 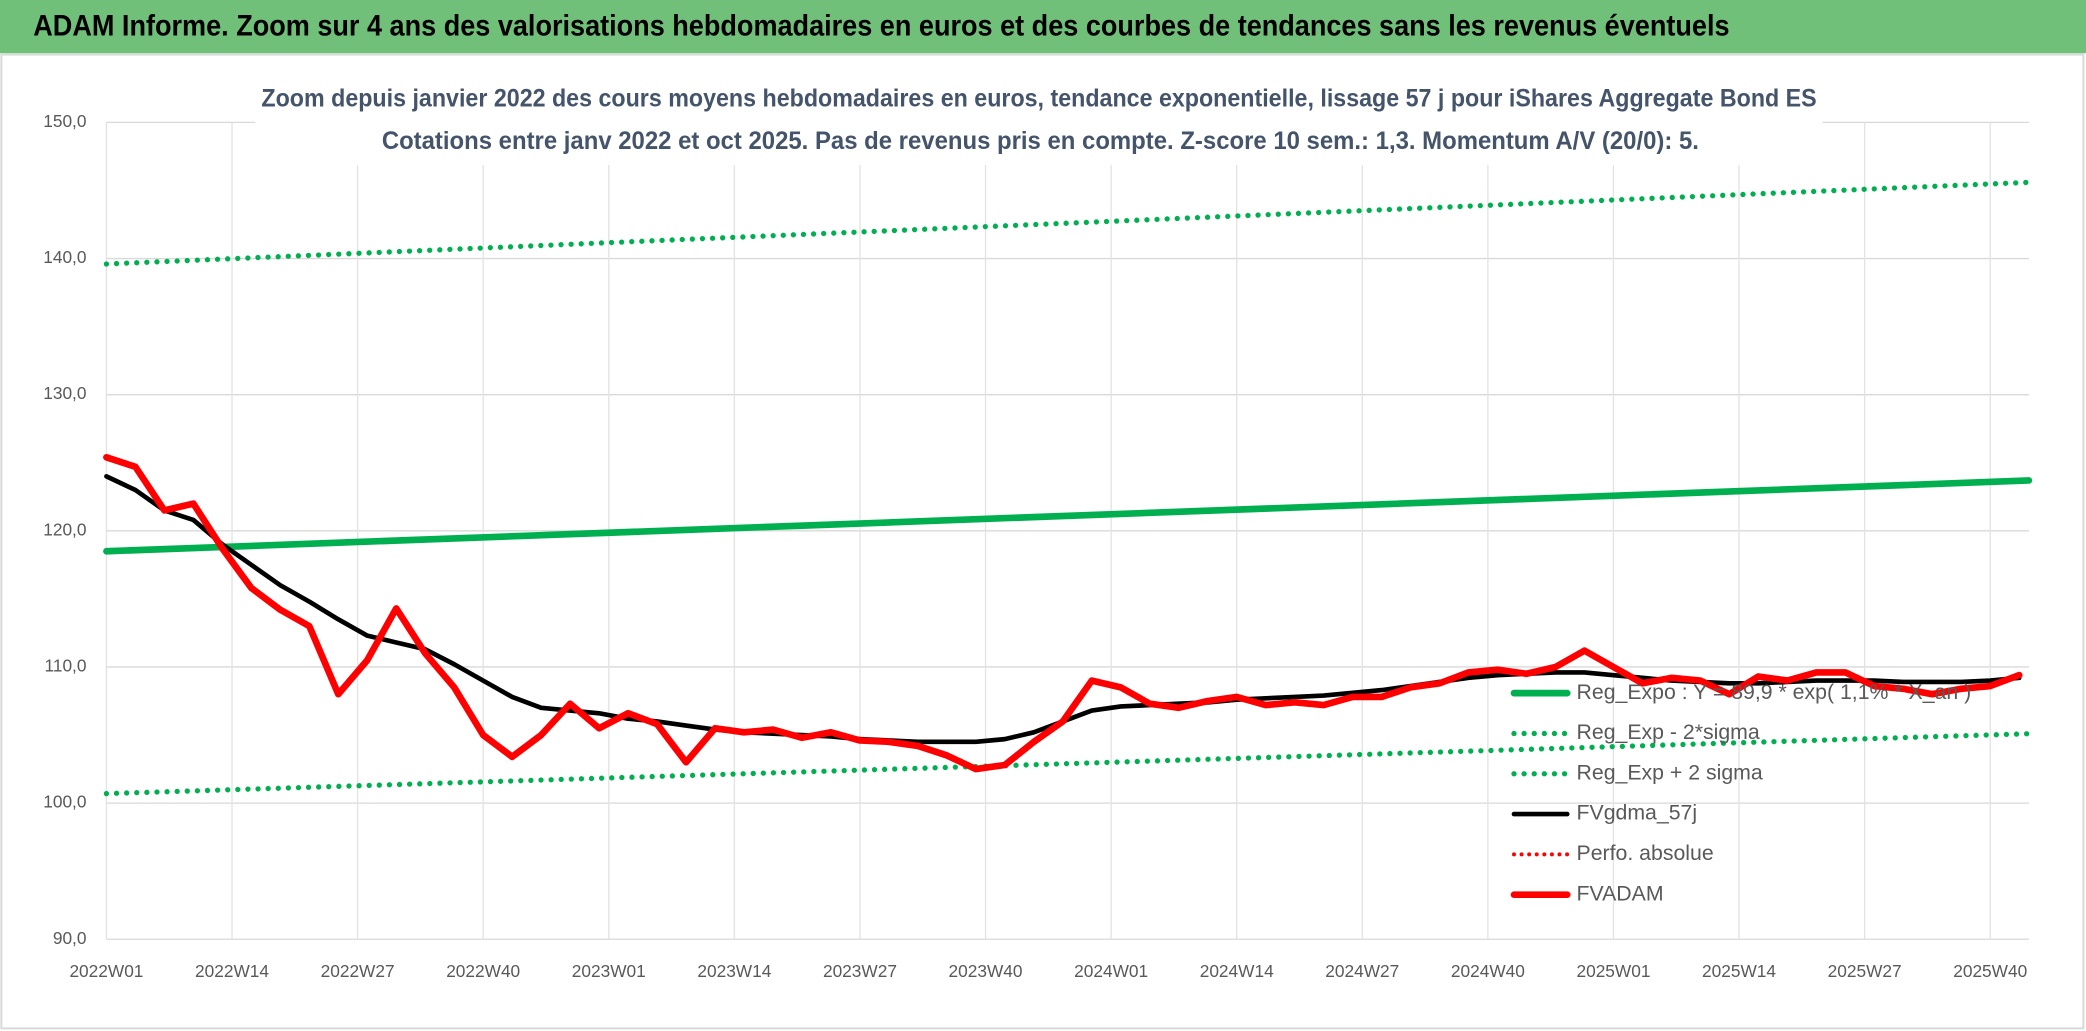 What do you see at coordinates (1237, 971) in the screenshot?
I see `x-tick-label: 2024W14` at bounding box center [1237, 971].